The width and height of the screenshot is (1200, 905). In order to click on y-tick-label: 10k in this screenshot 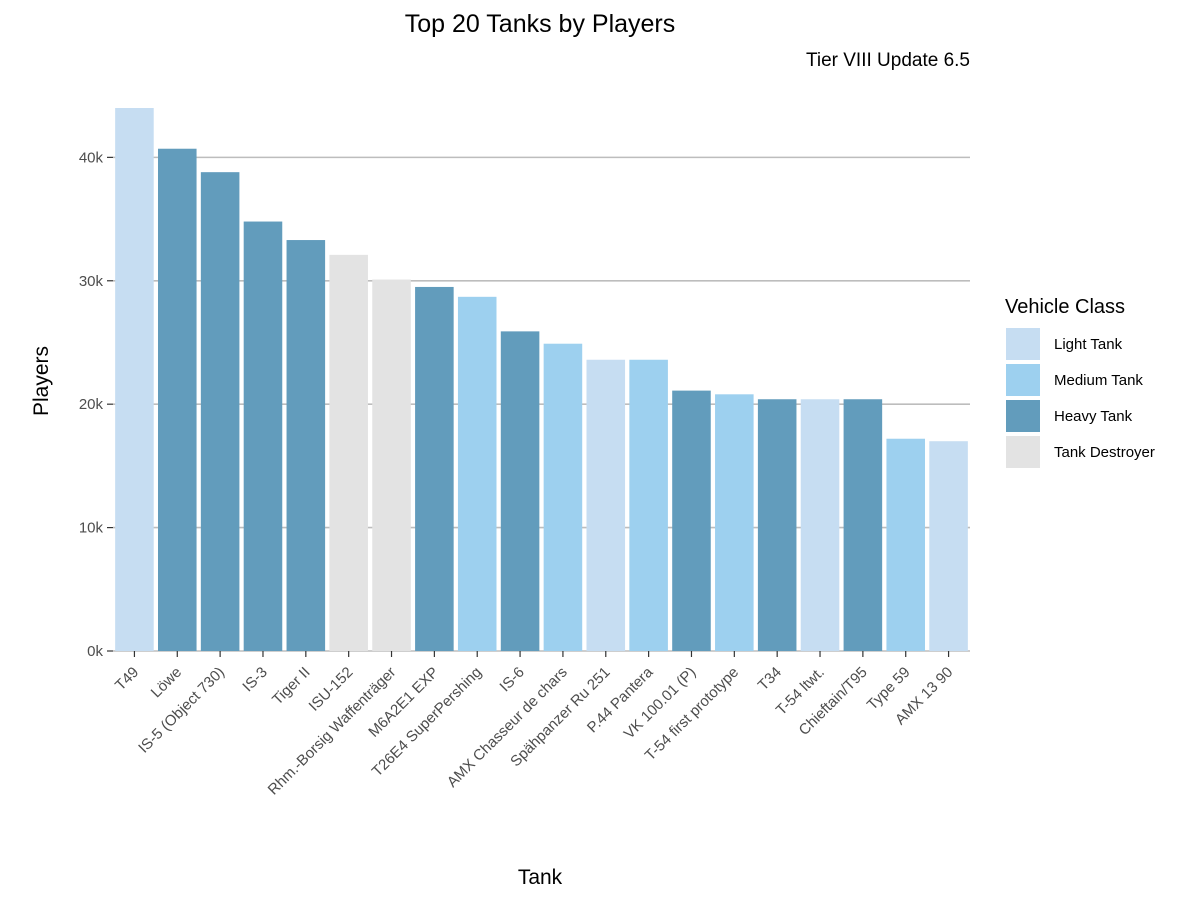, I will do `click(91, 528)`.